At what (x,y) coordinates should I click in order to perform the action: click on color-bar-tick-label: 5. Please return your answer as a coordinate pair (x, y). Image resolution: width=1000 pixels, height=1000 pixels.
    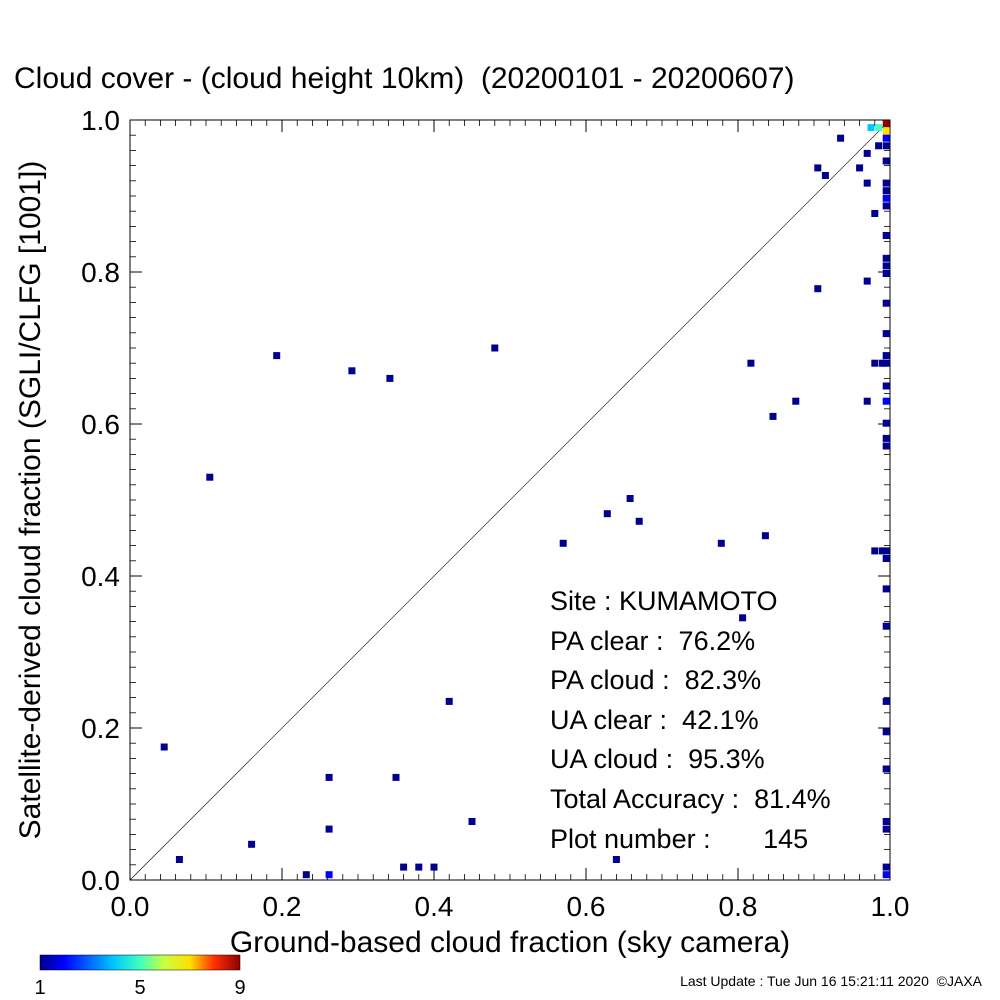
    Looking at the image, I should click on (139, 988).